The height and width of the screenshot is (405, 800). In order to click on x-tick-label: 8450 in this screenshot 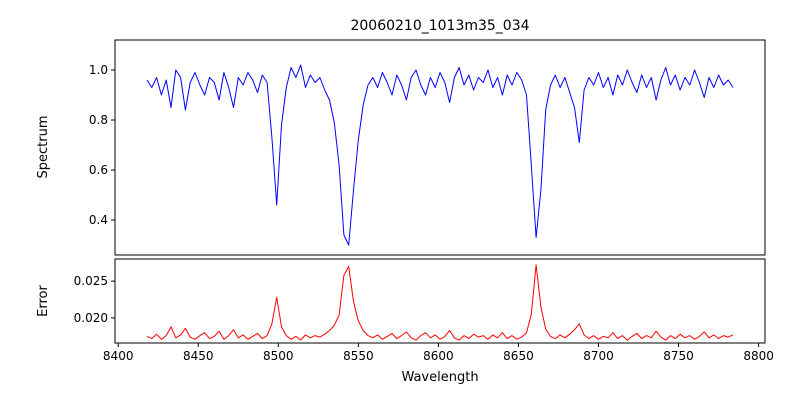, I will do `click(198, 356)`.